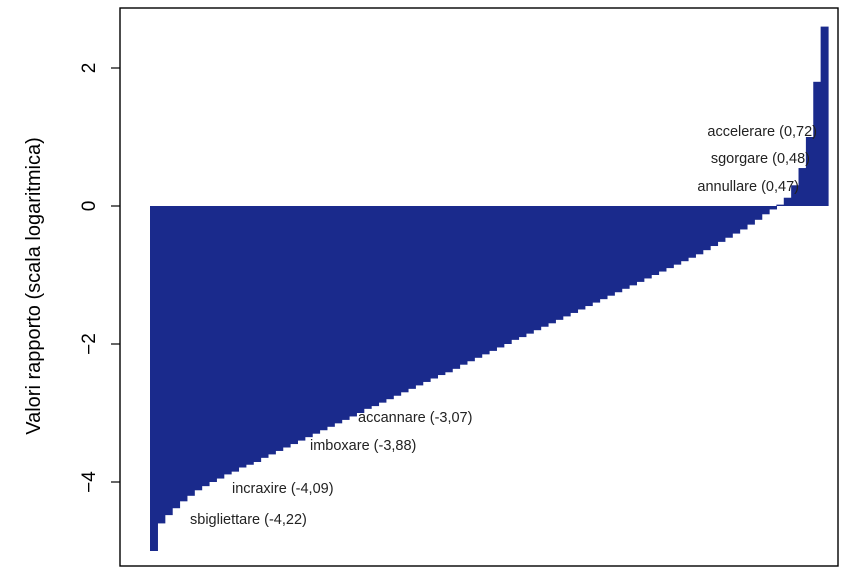 This screenshot has width=843, height=573. Describe the element at coordinates (99, 278) in the screenshot. I see `y-axis: −4 −2 0 2` at that location.